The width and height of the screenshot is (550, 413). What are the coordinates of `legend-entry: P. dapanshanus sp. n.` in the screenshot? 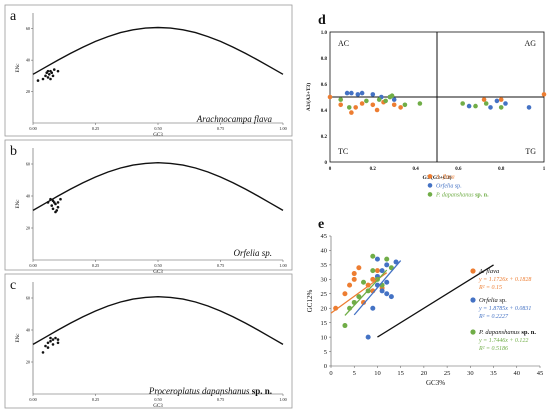 It's located at (462, 196).